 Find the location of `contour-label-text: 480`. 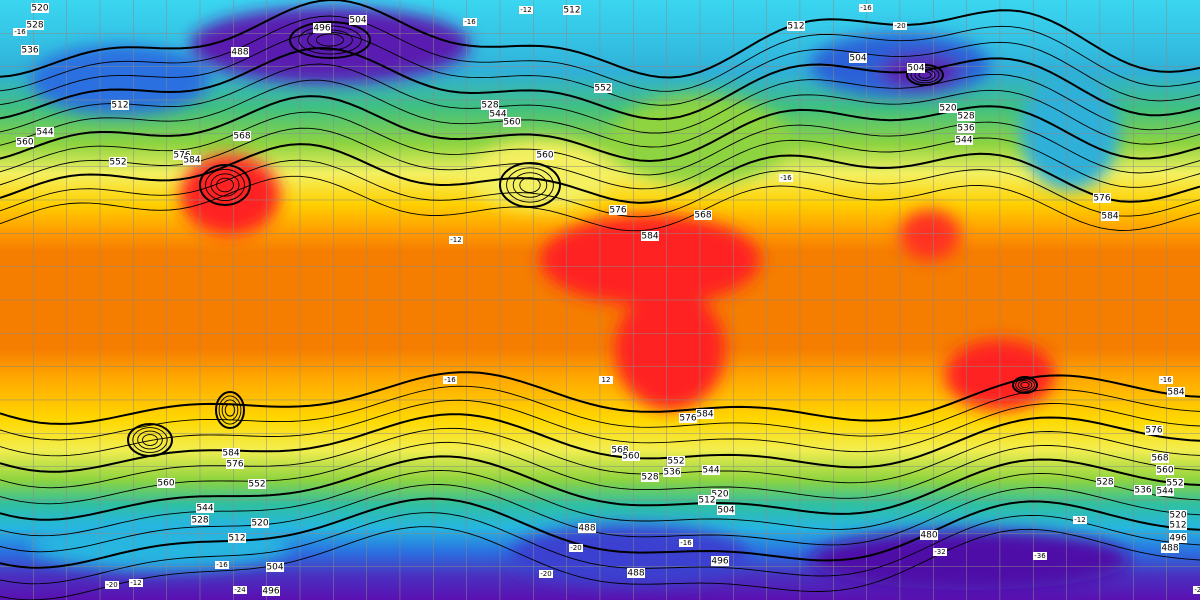

contour-label-text: 480 is located at coordinates (928, 536).